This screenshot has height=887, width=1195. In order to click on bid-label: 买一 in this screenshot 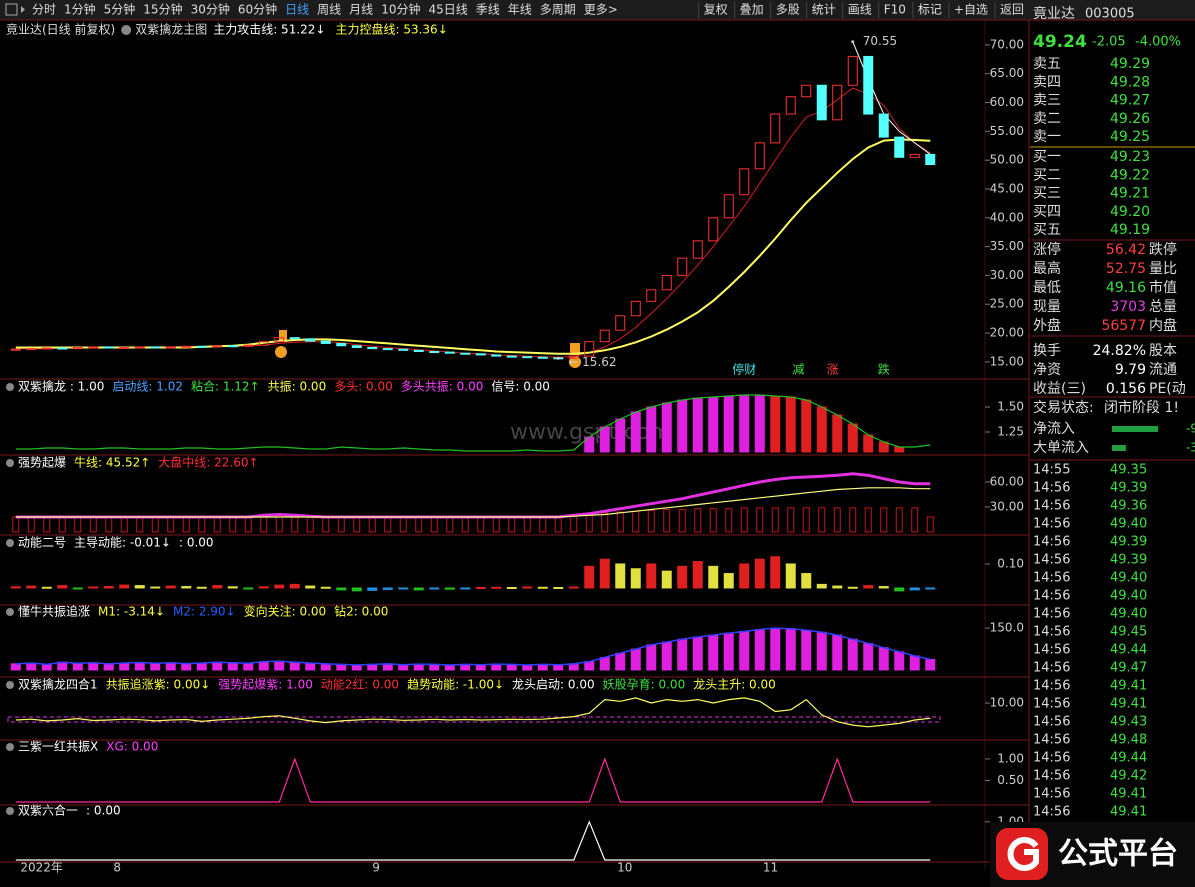, I will do `click(1047, 157)`.